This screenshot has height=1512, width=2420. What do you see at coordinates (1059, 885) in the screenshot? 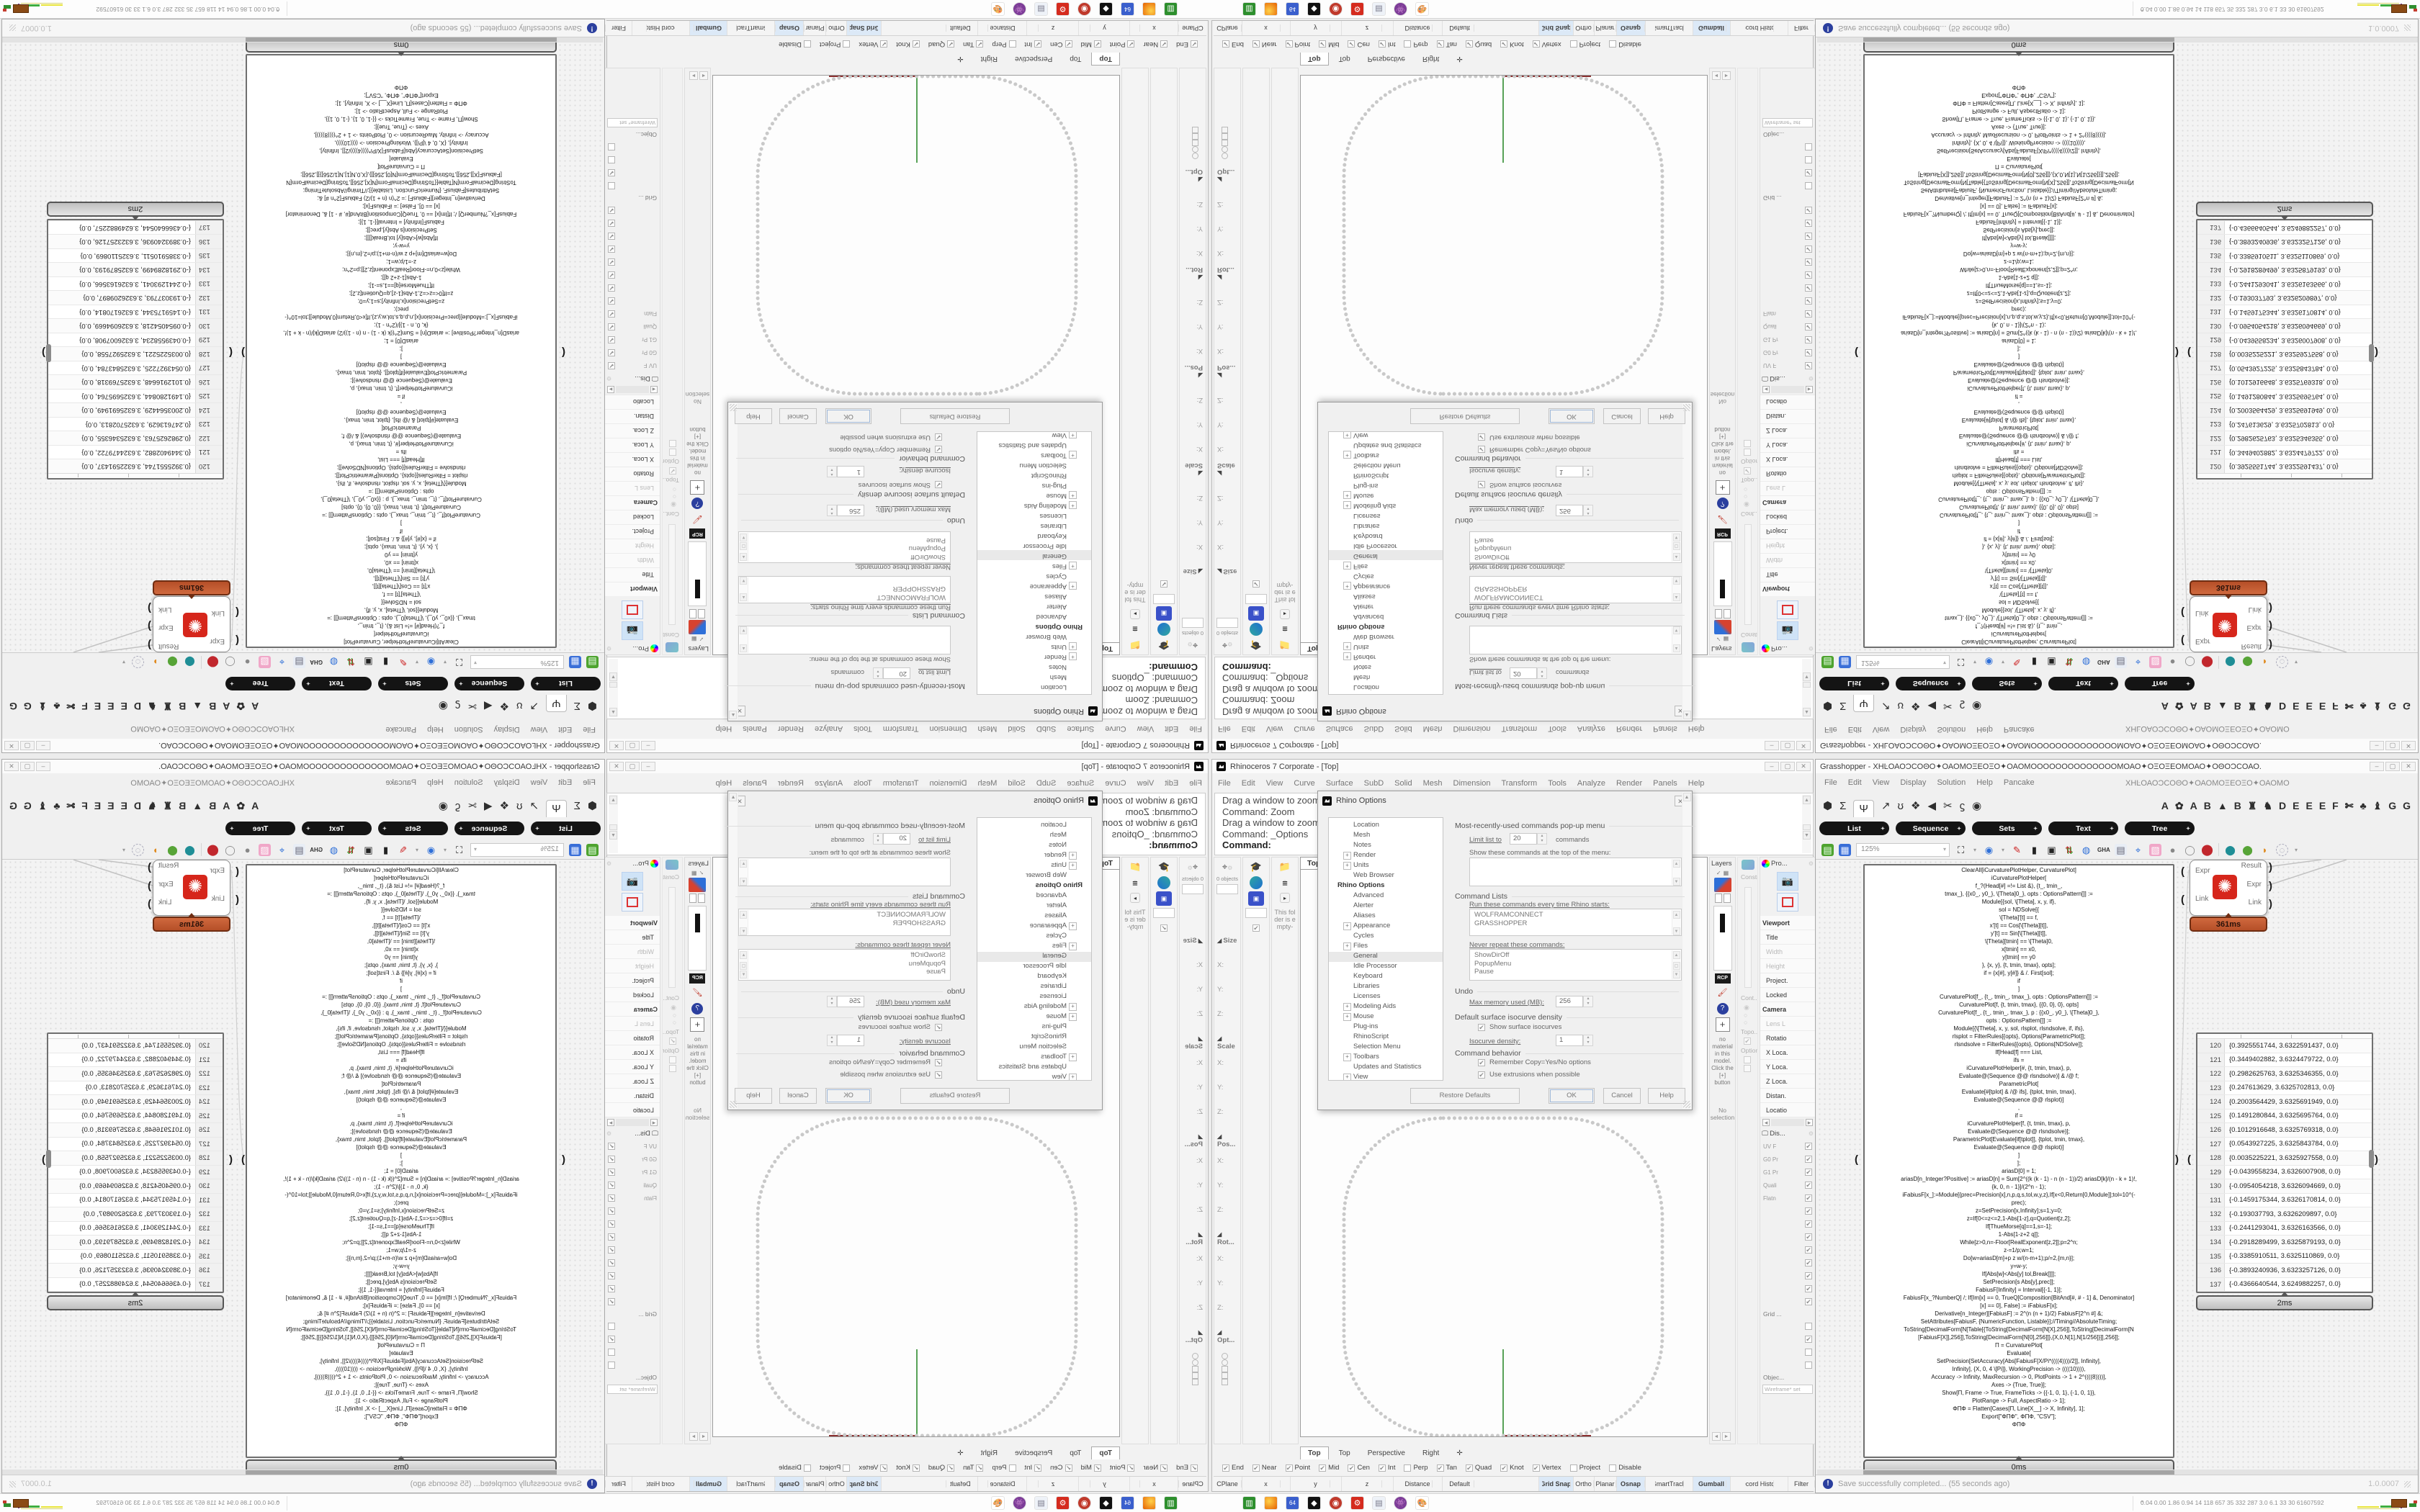
I see `options-tree-item: Rhino Options` at bounding box center [1059, 885].